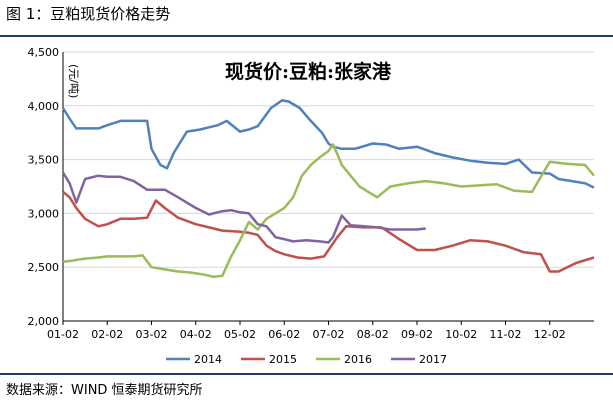 Image resolution: width=613 pixels, height=403 pixels. I want to click on chart-title: 现货价:豆粕:张家港, so click(308, 71).